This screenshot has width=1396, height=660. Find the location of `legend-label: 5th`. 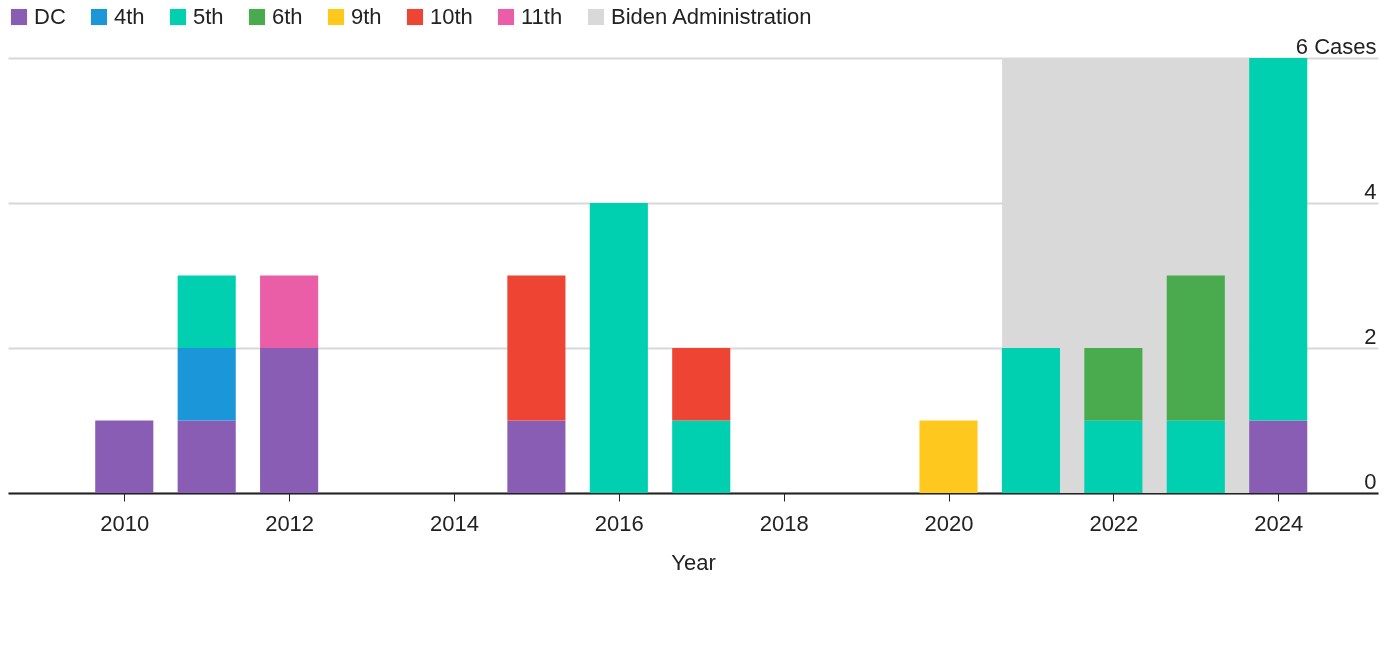

legend-label: 5th is located at coordinates (208, 16).